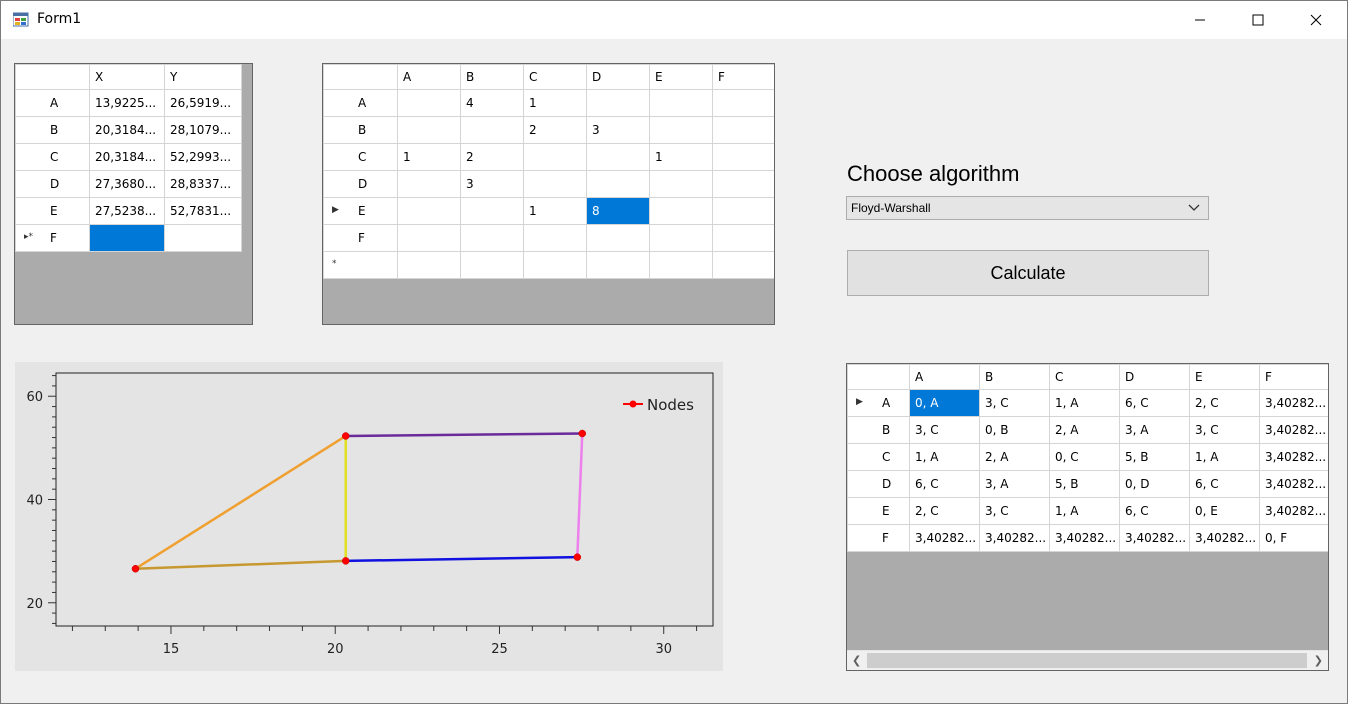  Describe the element at coordinates (52, 103) in the screenshot. I see `coords-row-header: A` at that location.